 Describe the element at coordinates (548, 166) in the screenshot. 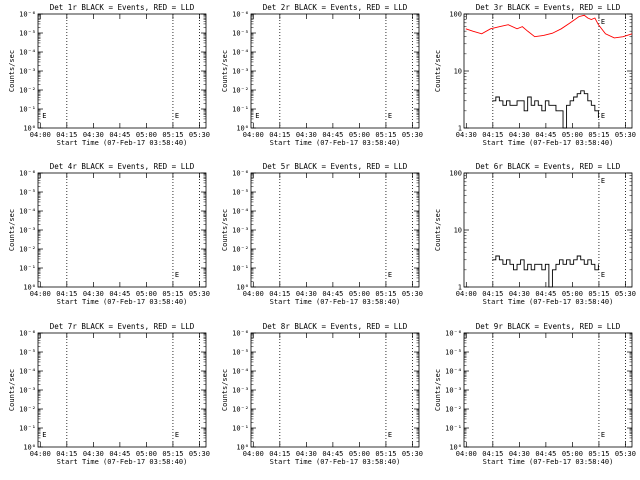

I see `panel-title: Det 6r BLACK = Events, RED = LLD` at that location.